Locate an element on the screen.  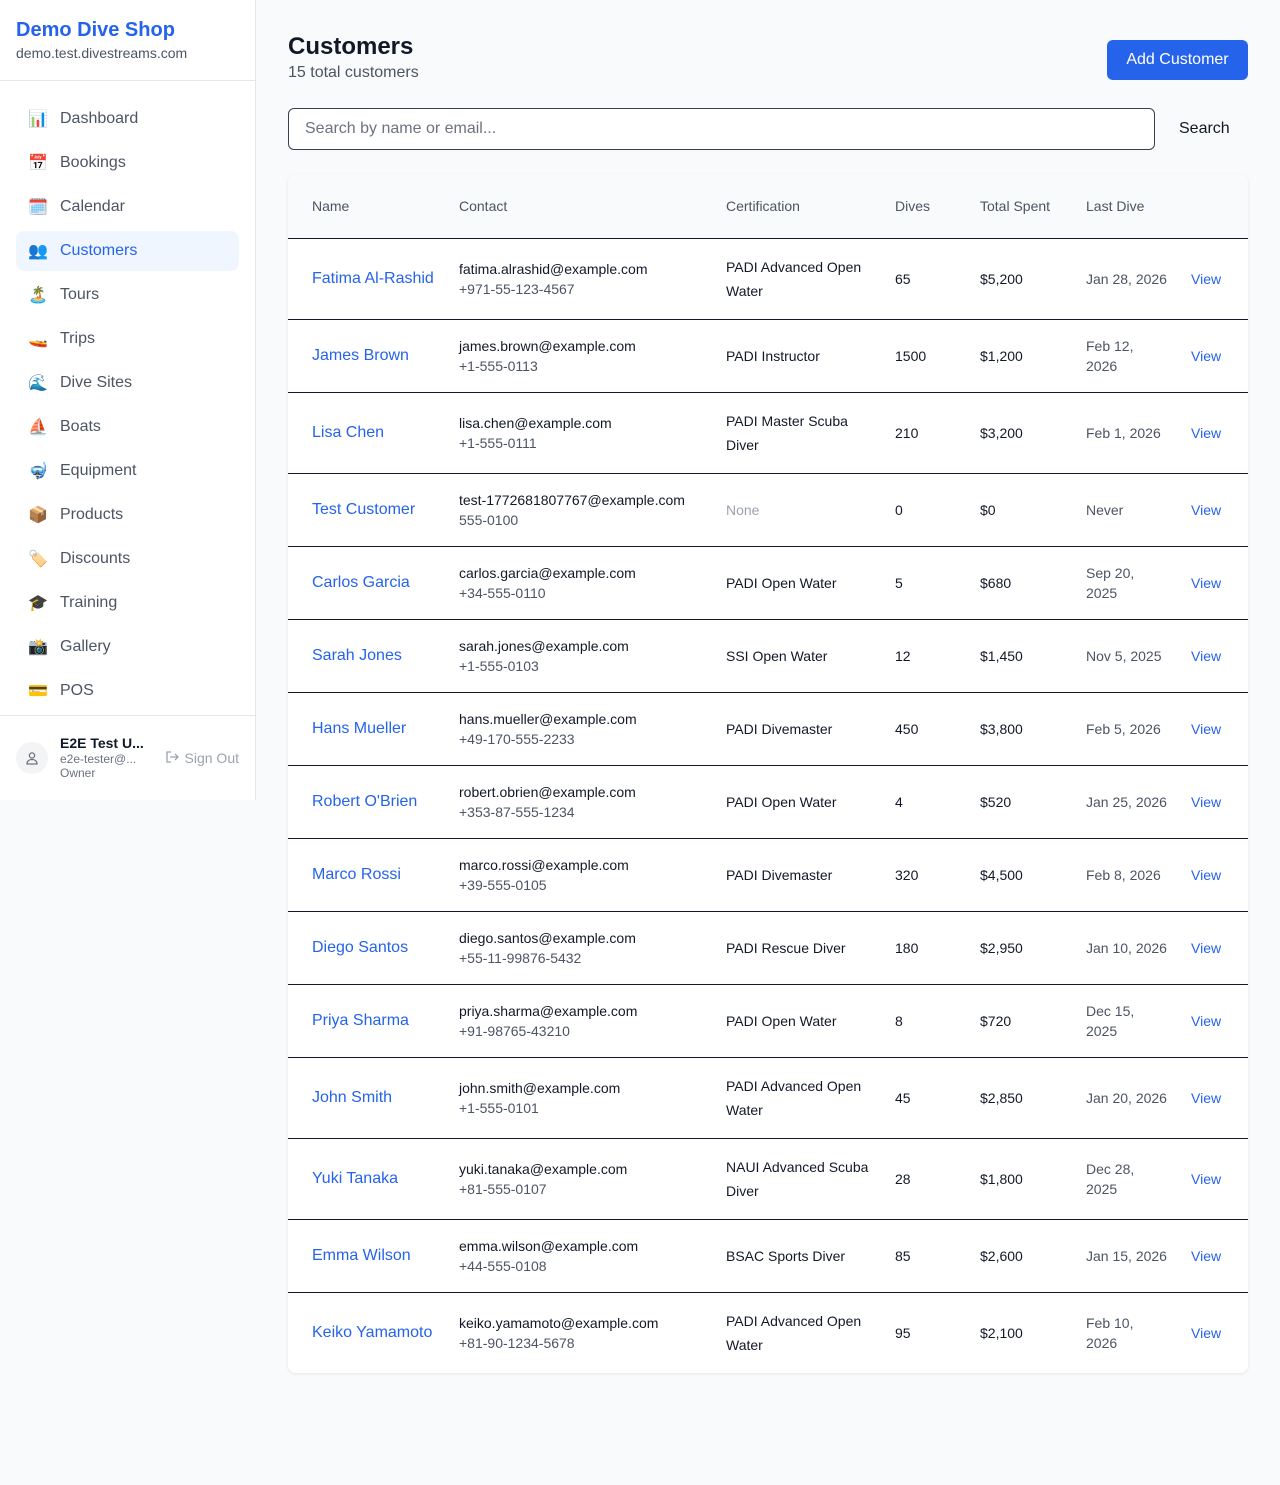
tag-icon: 🏷️ is located at coordinates (38, 559).